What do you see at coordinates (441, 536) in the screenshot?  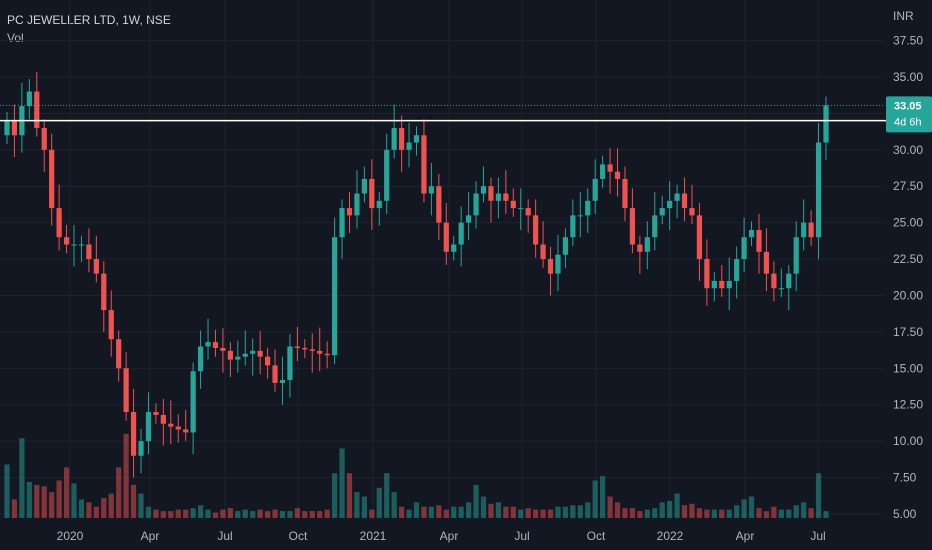 I see `time-axis: 2020 Apr Jul Oct 2021 Apr Jul Oct 2022 Apr Jul` at bounding box center [441, 536].